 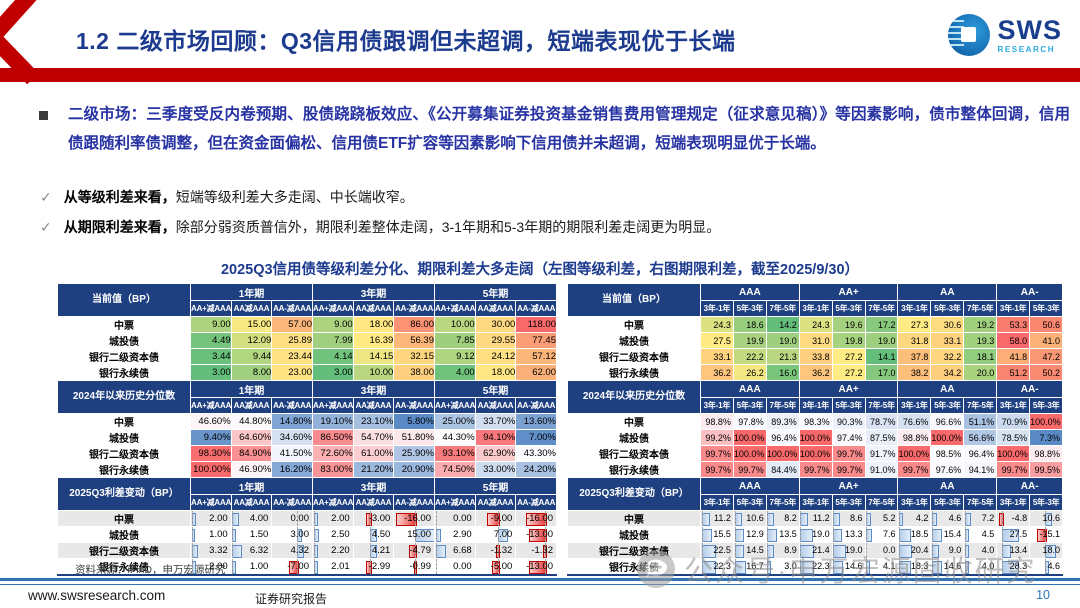 What do you see at coordinates (821, 534) in the screenshot?
I see `databar-value: 19.0` at bounding box center [821, 534].